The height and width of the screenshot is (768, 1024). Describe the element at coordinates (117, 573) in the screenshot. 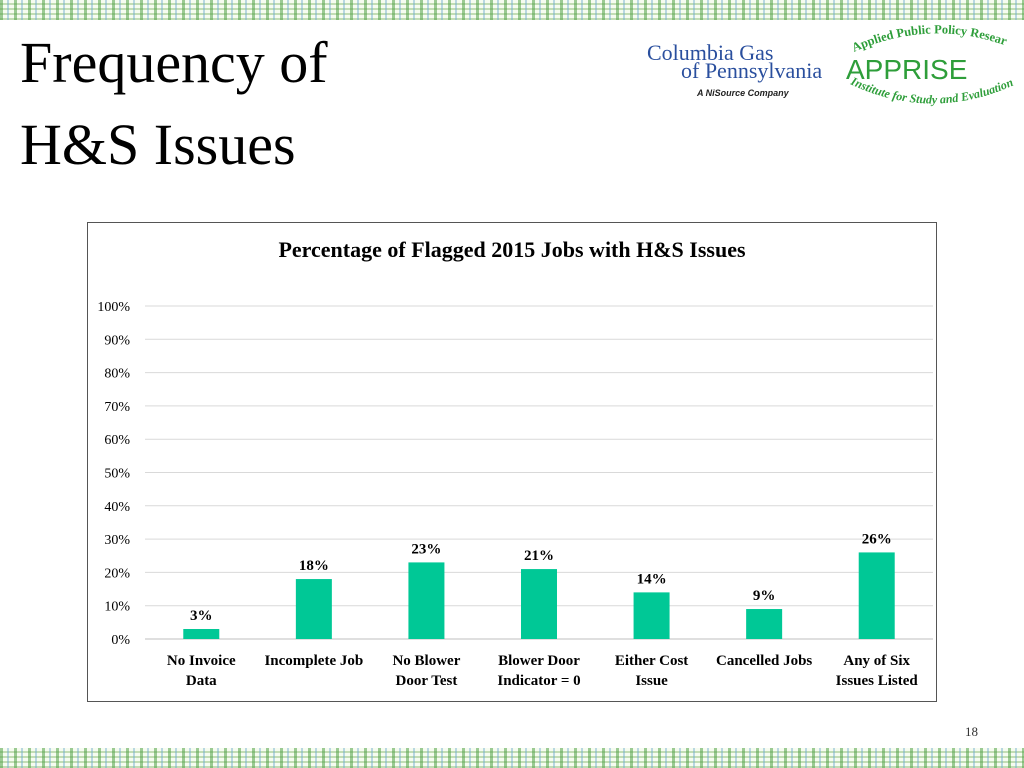

I see `y-tick-label: 20%` at that location.